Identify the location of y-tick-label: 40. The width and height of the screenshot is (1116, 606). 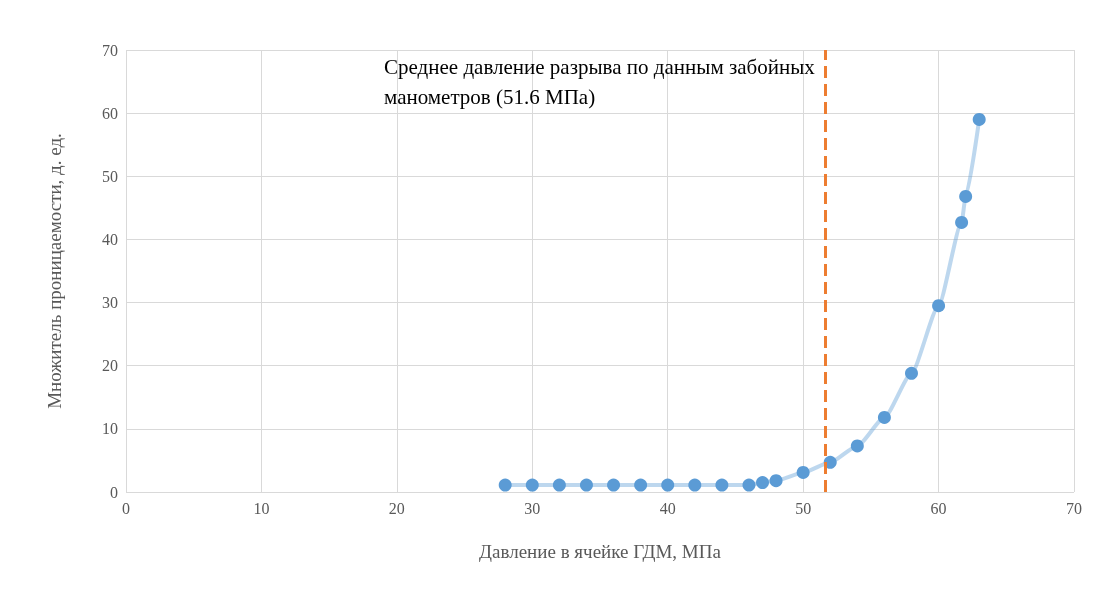
(110, 239).